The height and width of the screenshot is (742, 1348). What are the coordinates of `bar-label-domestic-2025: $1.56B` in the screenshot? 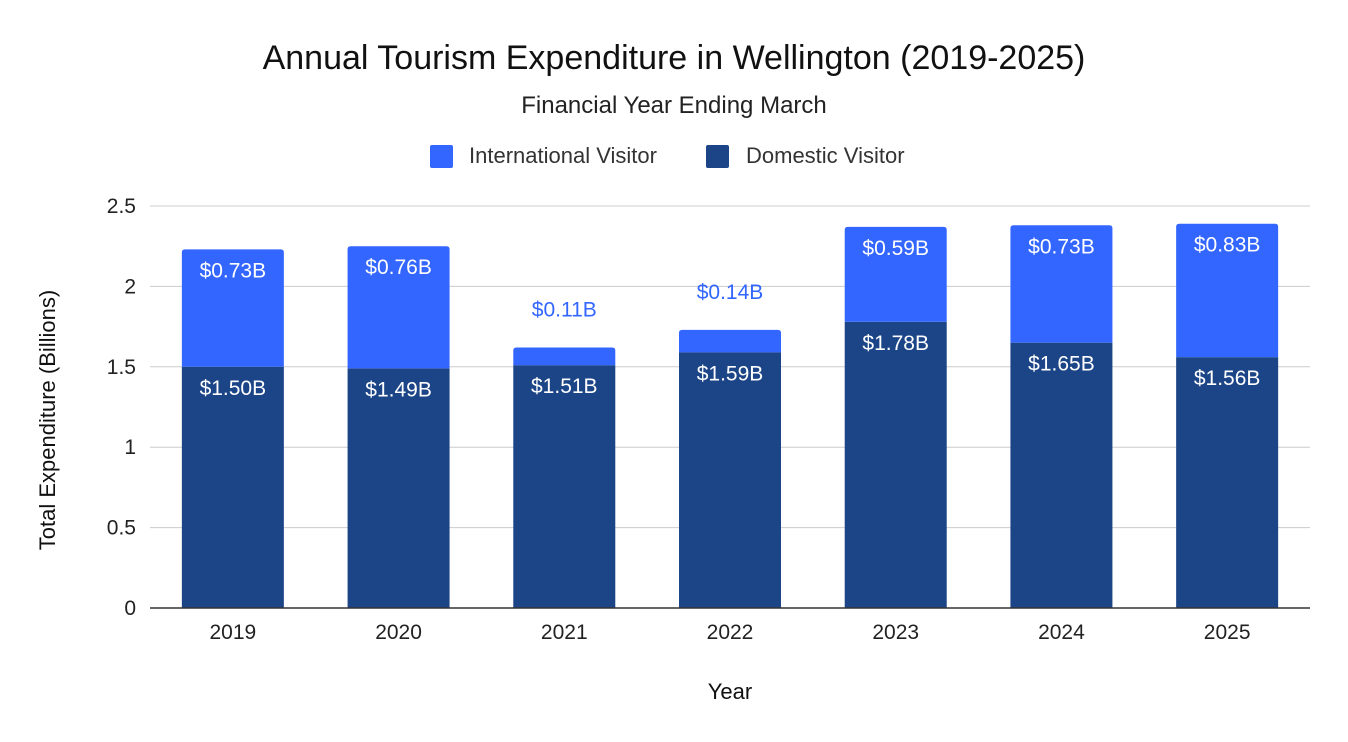 It's located at (1227, 378).